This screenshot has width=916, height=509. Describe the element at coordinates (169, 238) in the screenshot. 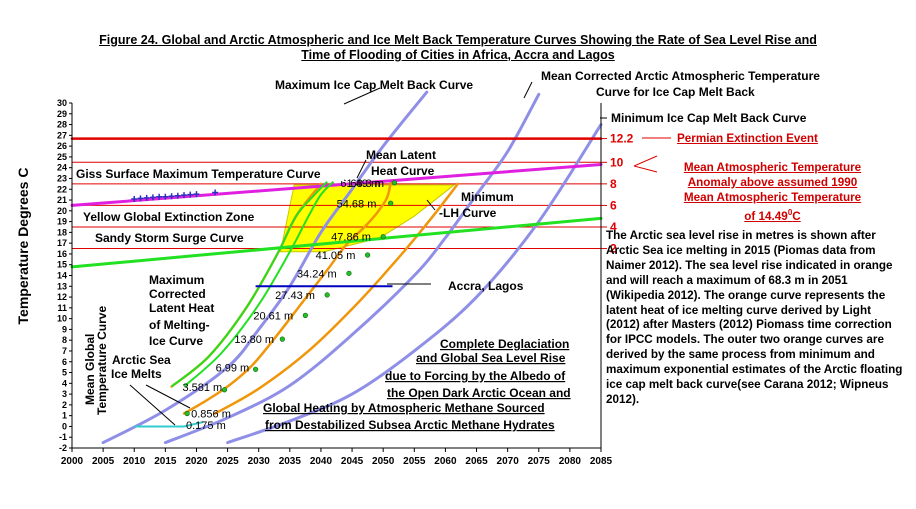

I see `annotation: Sandy Storm Surge Curve` at that location.